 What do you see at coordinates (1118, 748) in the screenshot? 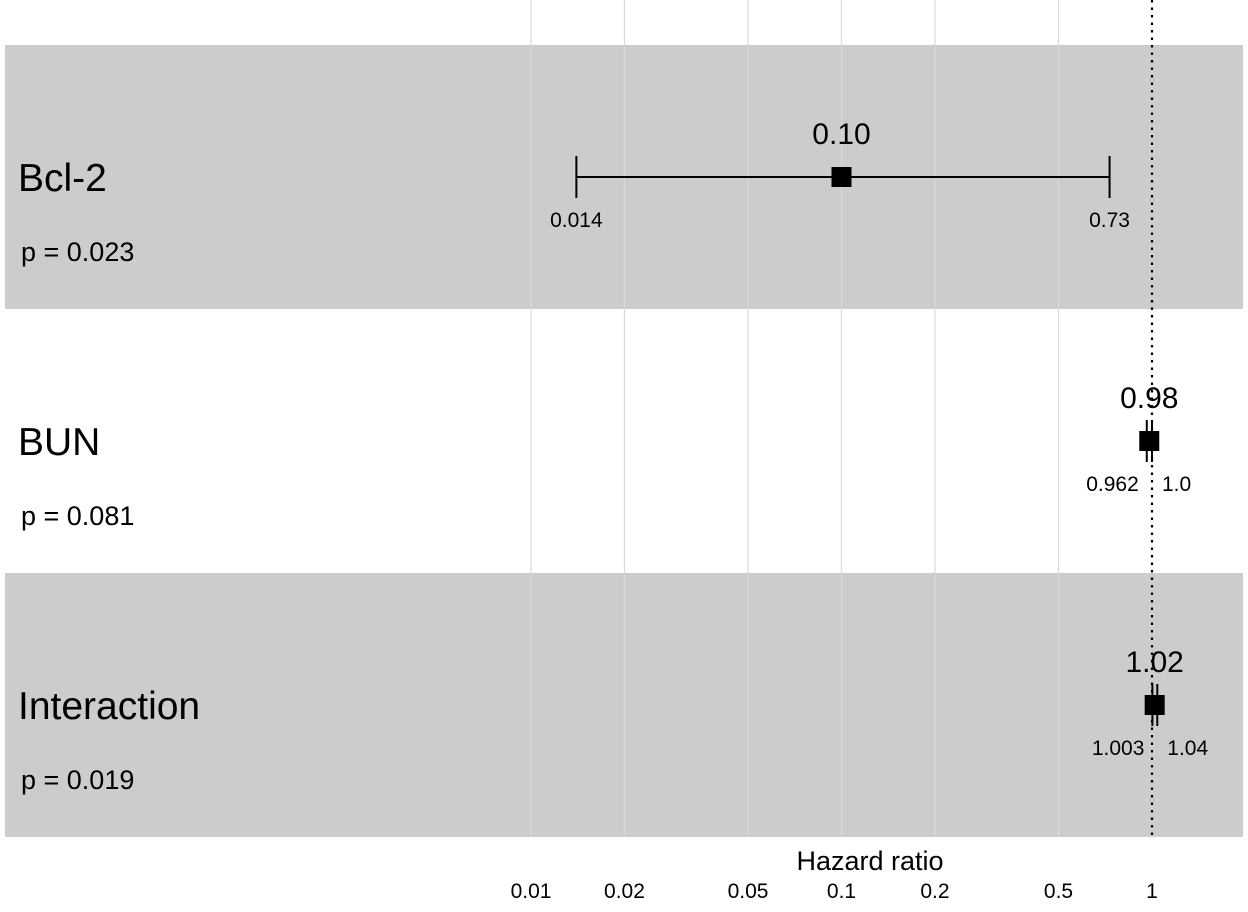
I see `ci-lower-label: 1.003` at bounding box center [1118, 748].